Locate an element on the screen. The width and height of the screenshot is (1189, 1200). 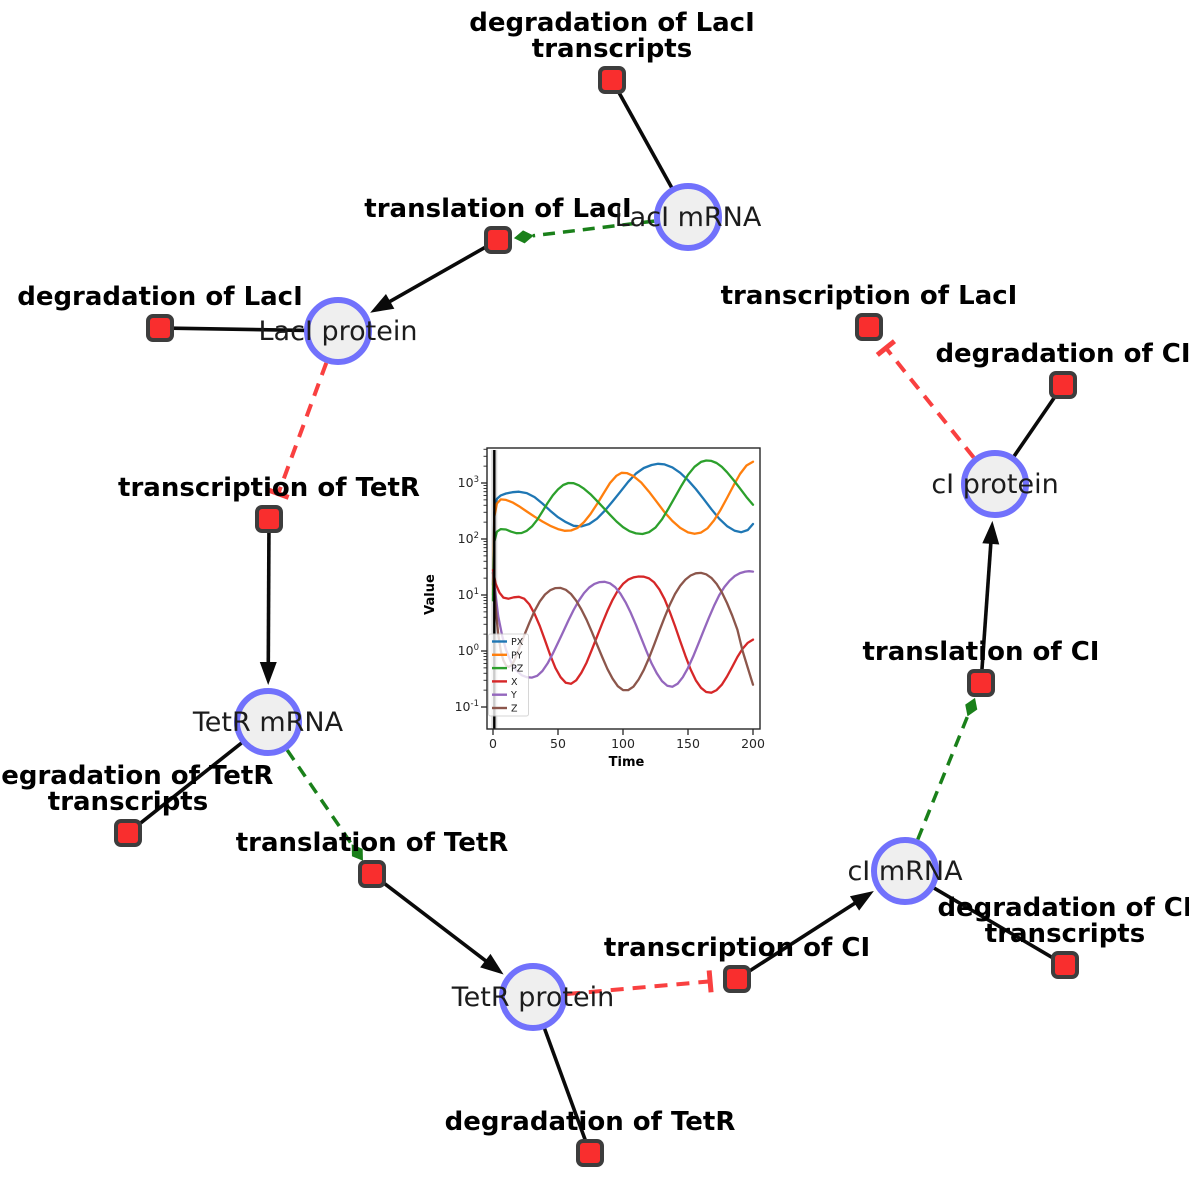
edge-production-txn_ci-ci_mrna is located at coordinates (810, 932).